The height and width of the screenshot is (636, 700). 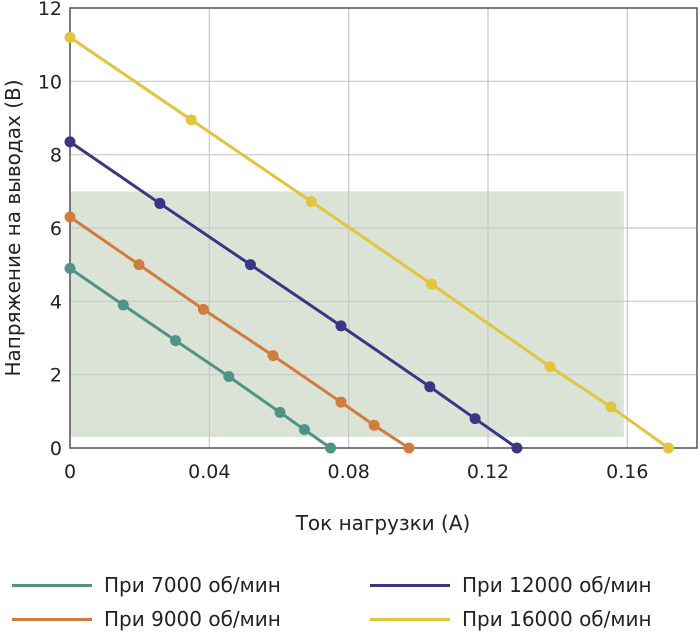 I want to click on legend-item-9000: При 9000 об/мин, so click(x=146, y=619).